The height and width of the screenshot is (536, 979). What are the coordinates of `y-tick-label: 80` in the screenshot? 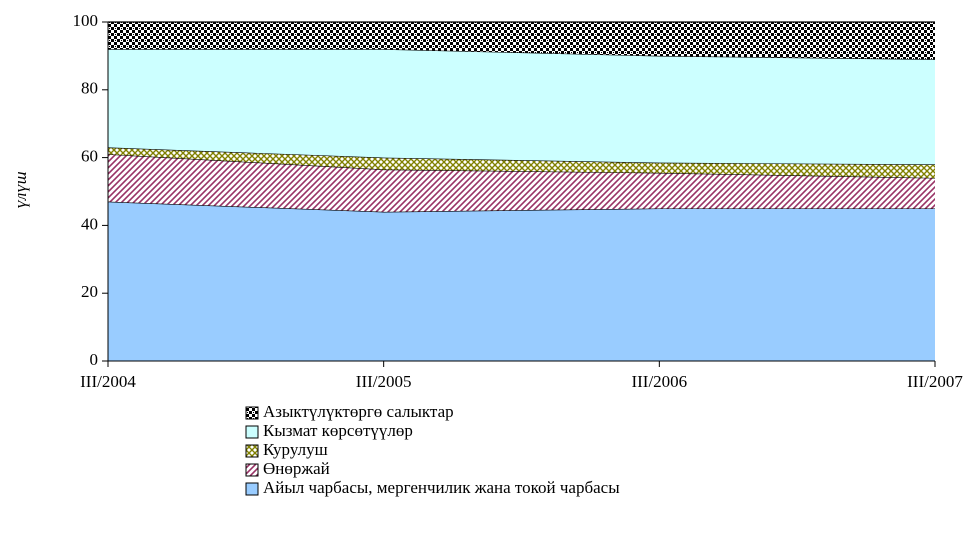 It's located at (89, 88).